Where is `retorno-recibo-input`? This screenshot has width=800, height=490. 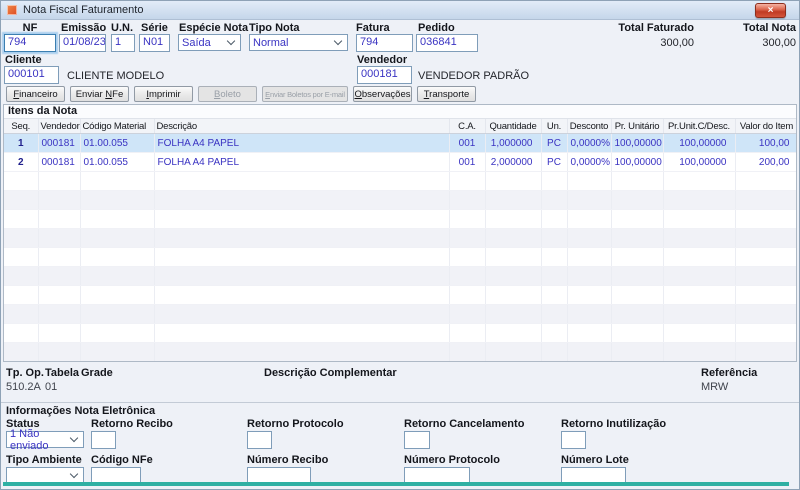 retorno-recibo-input is located at coordinates (103, 440).